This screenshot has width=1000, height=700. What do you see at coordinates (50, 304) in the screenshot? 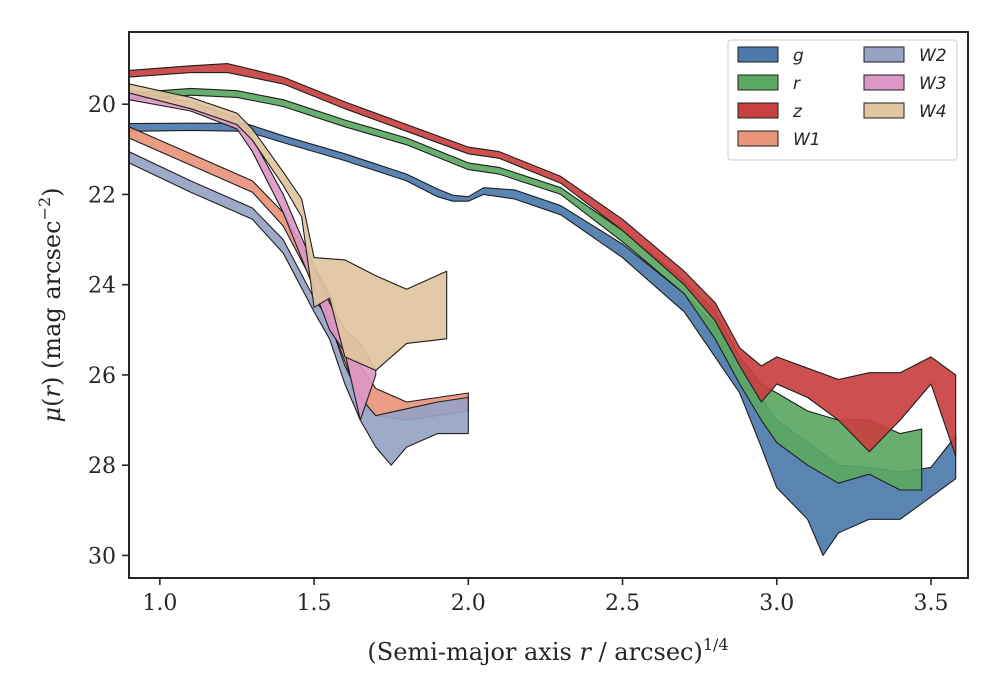
I see `y-axis-label: μ(r) (mag arcsec−2)` at bounding box center [50, 304].